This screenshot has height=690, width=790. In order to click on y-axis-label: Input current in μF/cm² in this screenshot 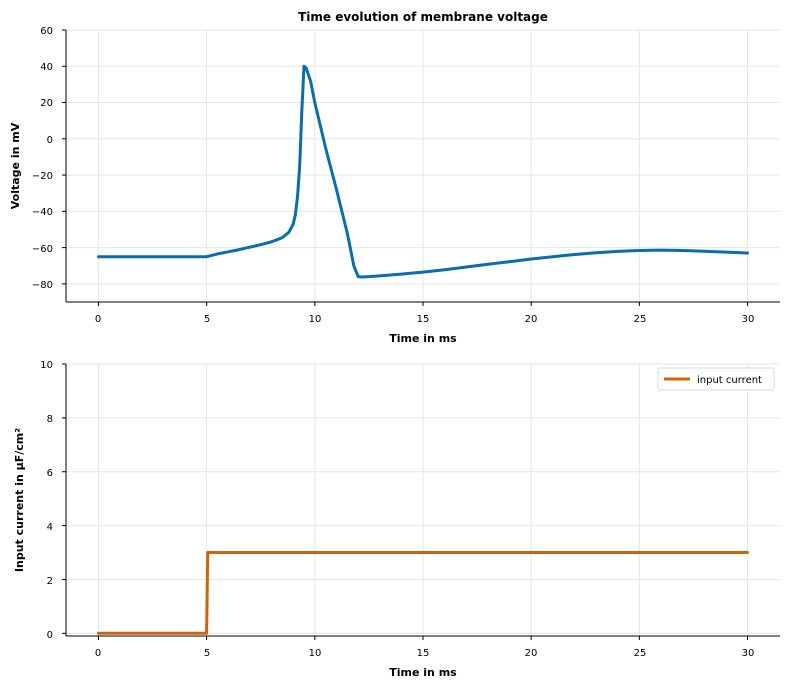, I will do `click(19, 500)`.